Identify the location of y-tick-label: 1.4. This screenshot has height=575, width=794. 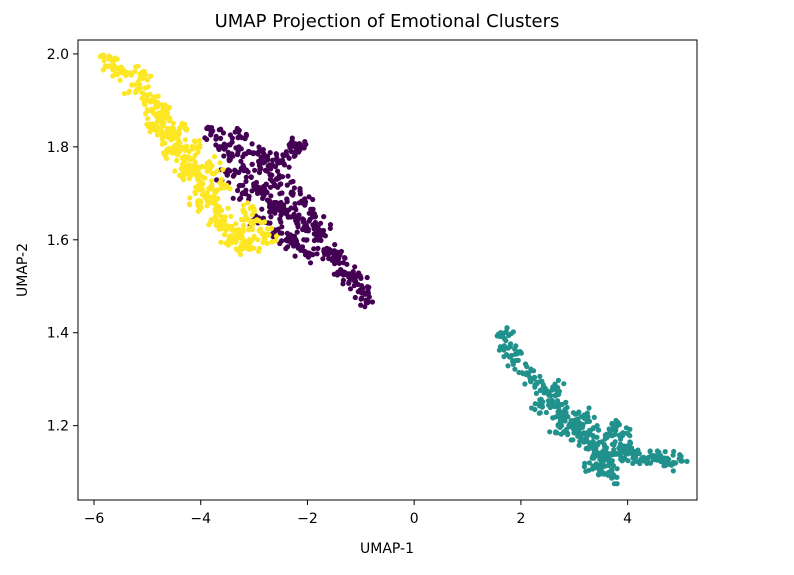
(58, 334).